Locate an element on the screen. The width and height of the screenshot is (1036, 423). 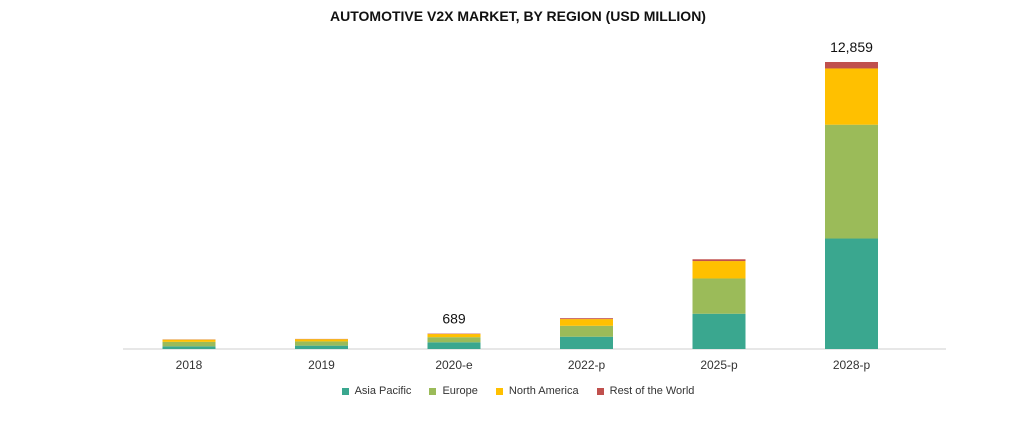
legend-label-asia-pacific: Asia Pacific is located at coordinates (383, 391).